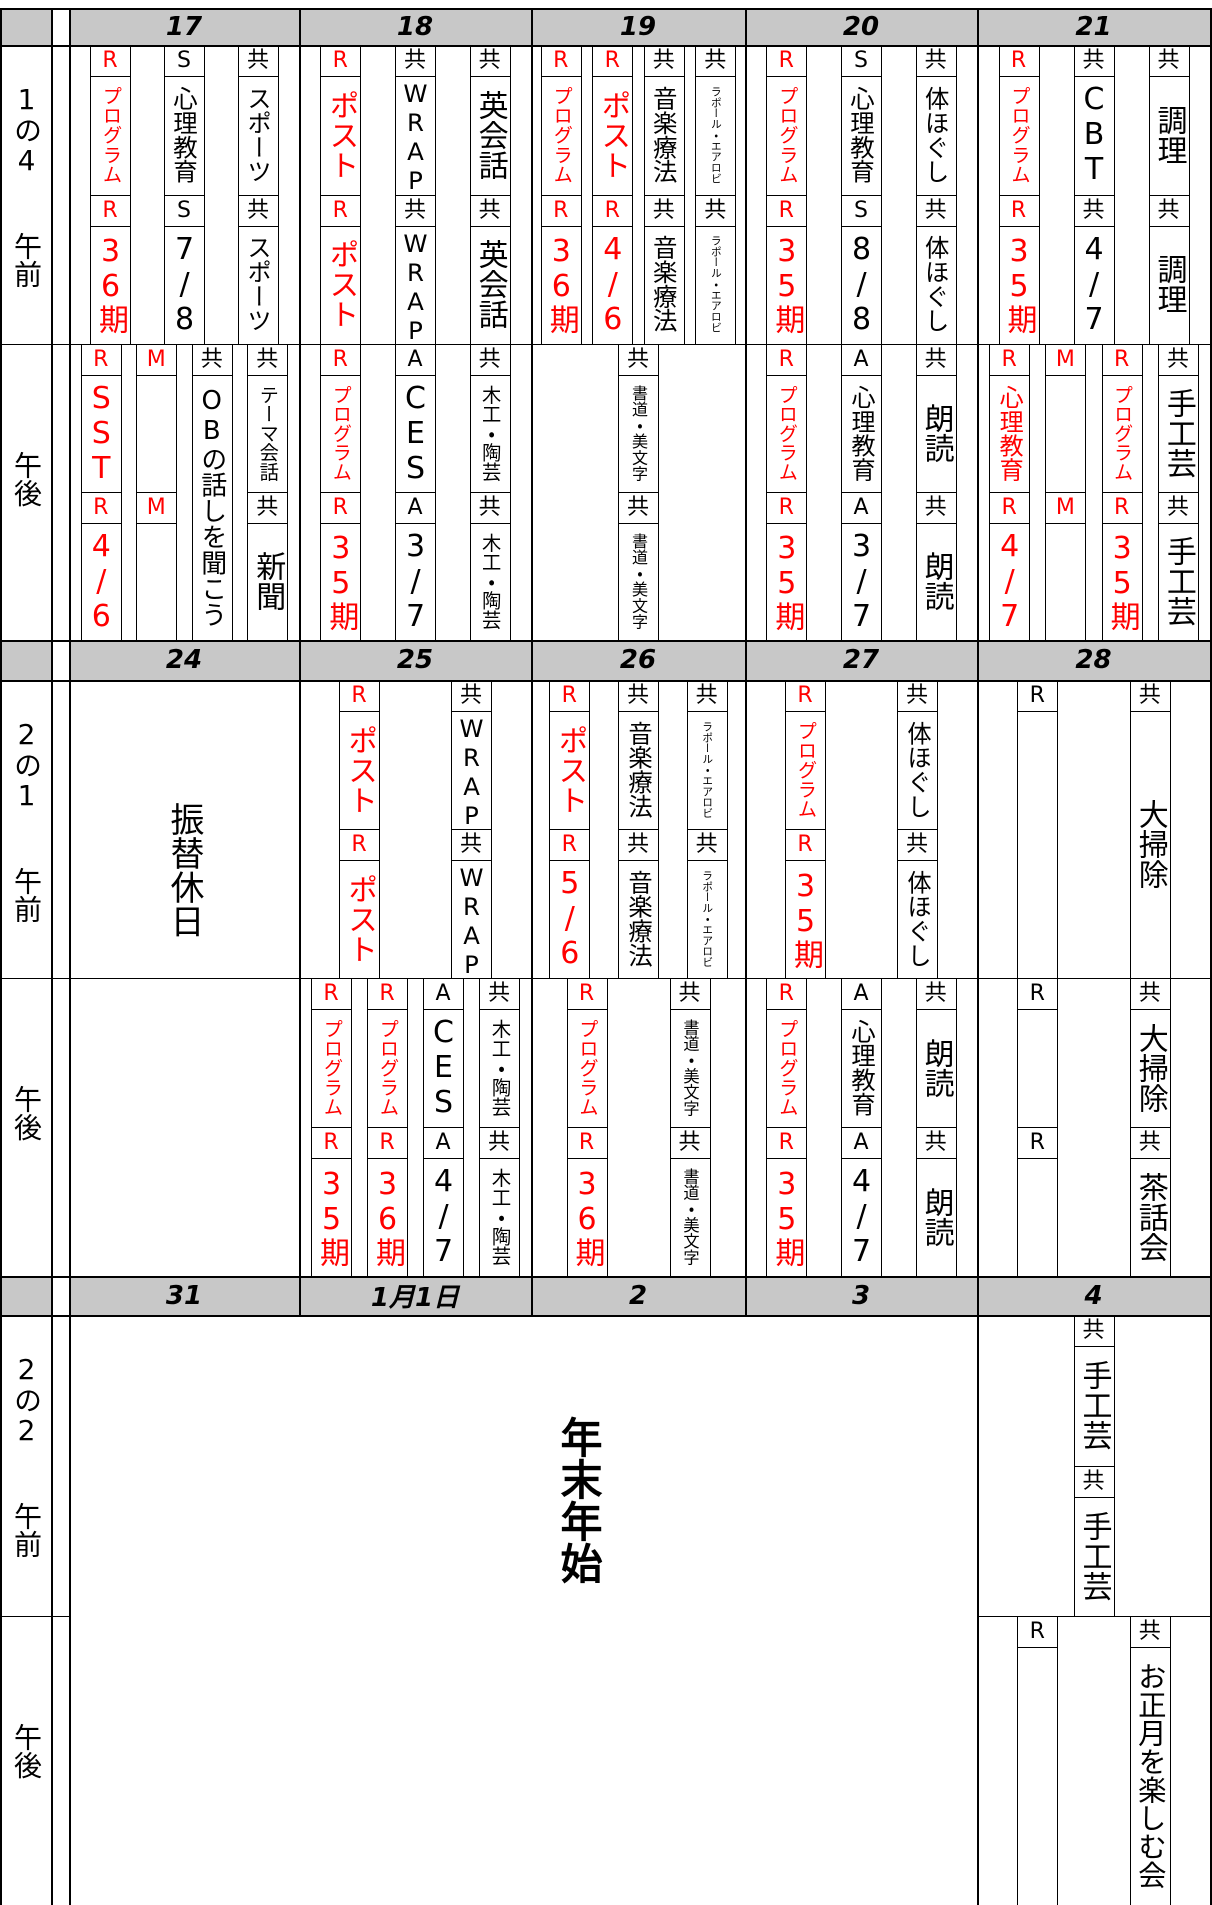 The height and width of the screenshot is (1905, 1212). Describe the element at coordinates (638, 26) in the screenshot. I see `day-header: 19` at that location.